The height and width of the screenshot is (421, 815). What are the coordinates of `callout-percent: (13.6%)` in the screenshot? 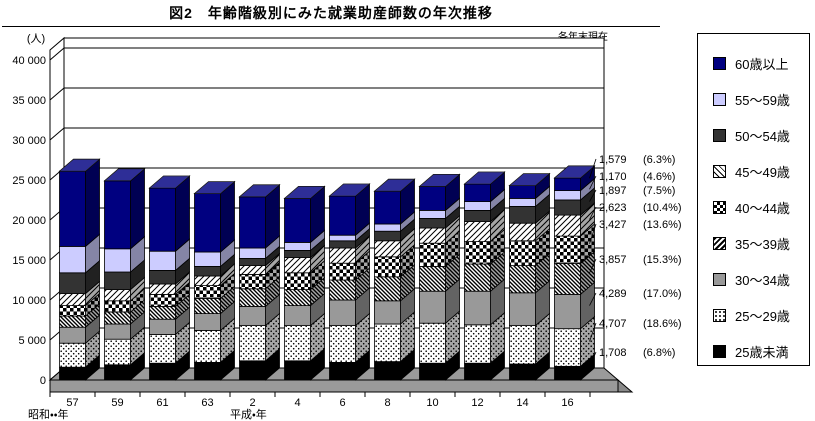 It's located at (662, 225).